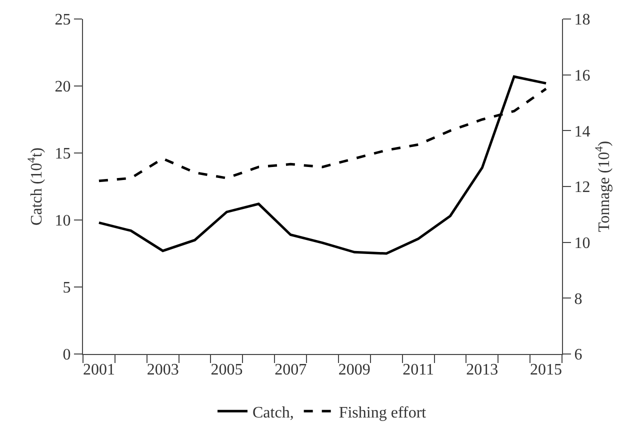 This screenshot has height=440, width=641. What do you see at coordinates (582, 75) in the screenshot?
I see `y2-tick-label: 16` at bounding box center [582, 75].